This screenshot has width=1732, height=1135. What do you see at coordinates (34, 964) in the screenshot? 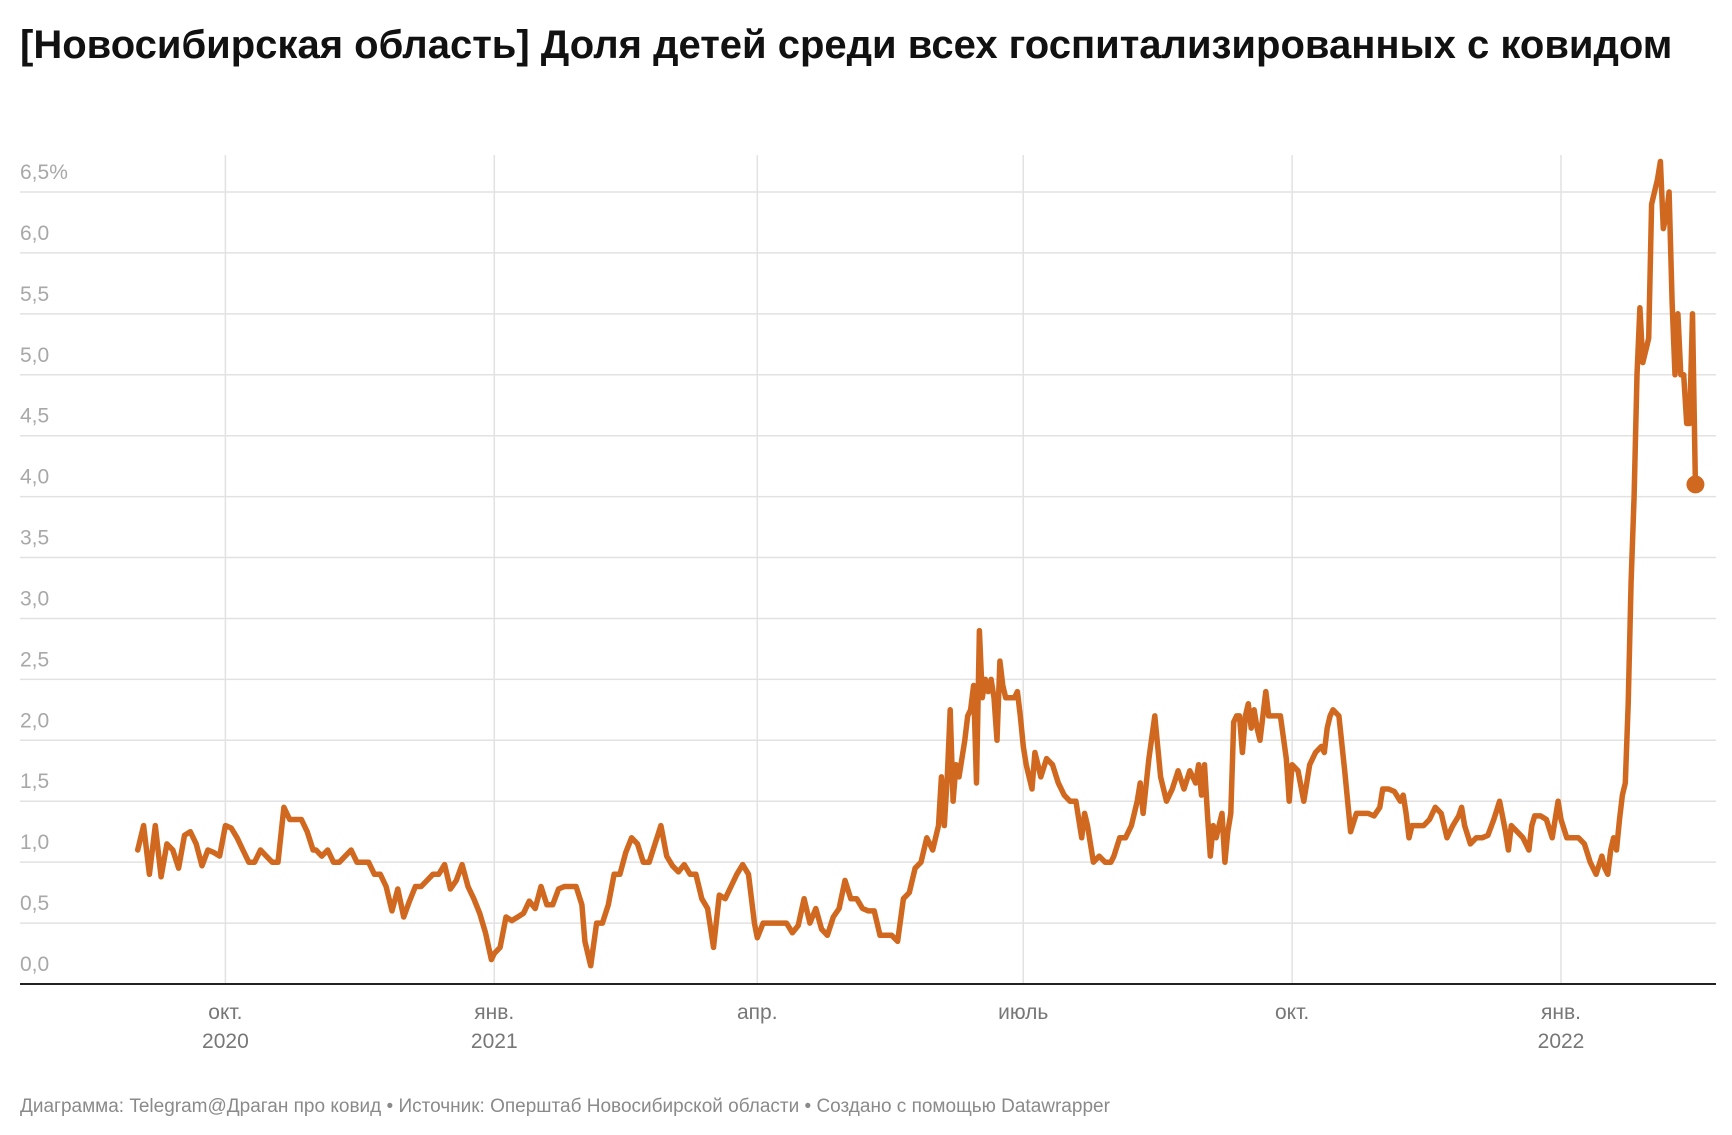
I see `y-tick-label: 0,0` at bounding box center [34, 964].